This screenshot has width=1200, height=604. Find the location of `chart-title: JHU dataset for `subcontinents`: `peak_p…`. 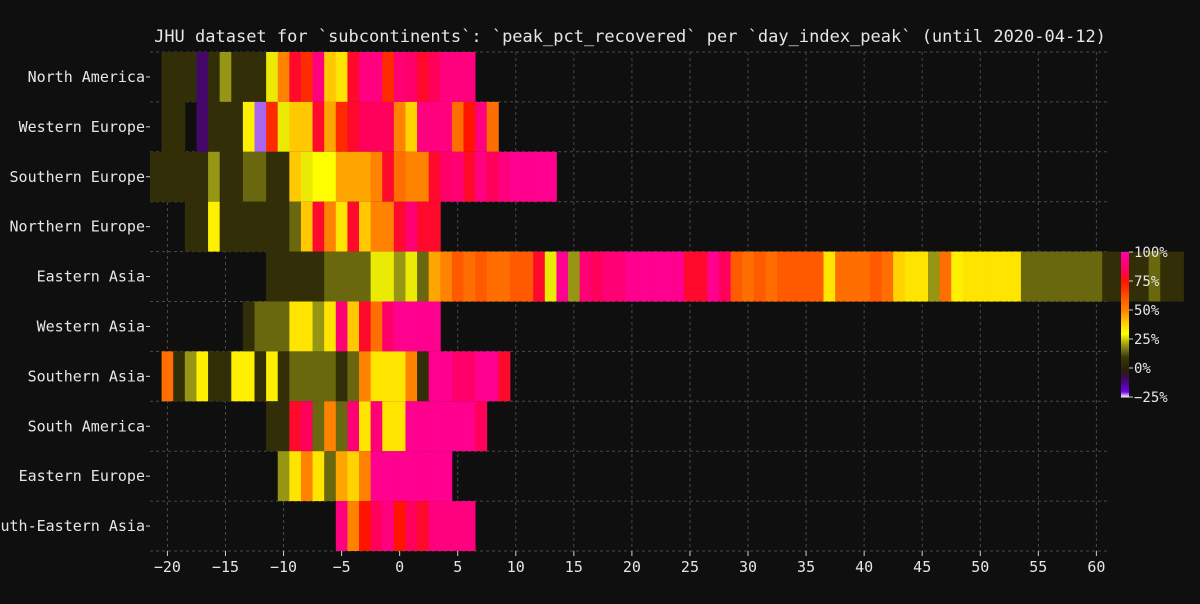

chart-title: JHU dataset for `subcontinents`: `peak_p… is located at coordinates (630, 37).